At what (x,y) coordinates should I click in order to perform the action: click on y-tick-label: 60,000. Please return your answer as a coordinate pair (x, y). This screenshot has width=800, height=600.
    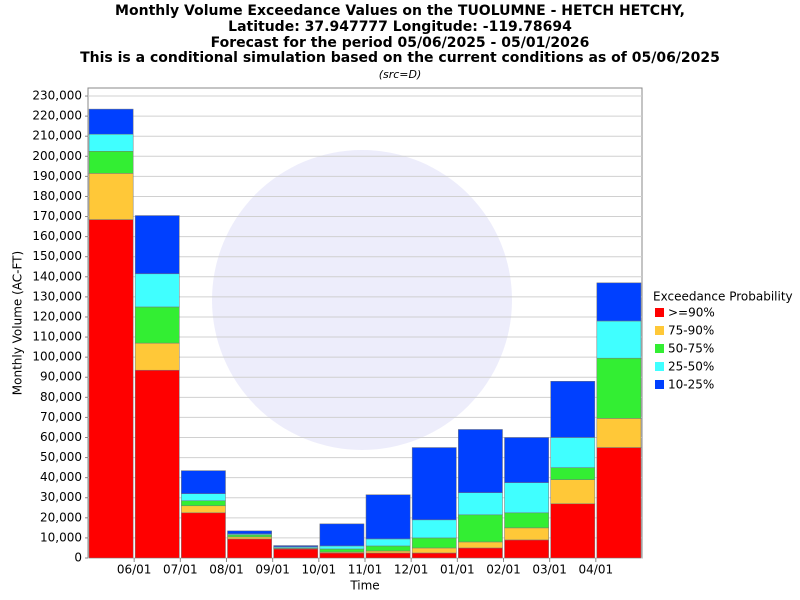
    Looking at the image, I should click on (61, 437).